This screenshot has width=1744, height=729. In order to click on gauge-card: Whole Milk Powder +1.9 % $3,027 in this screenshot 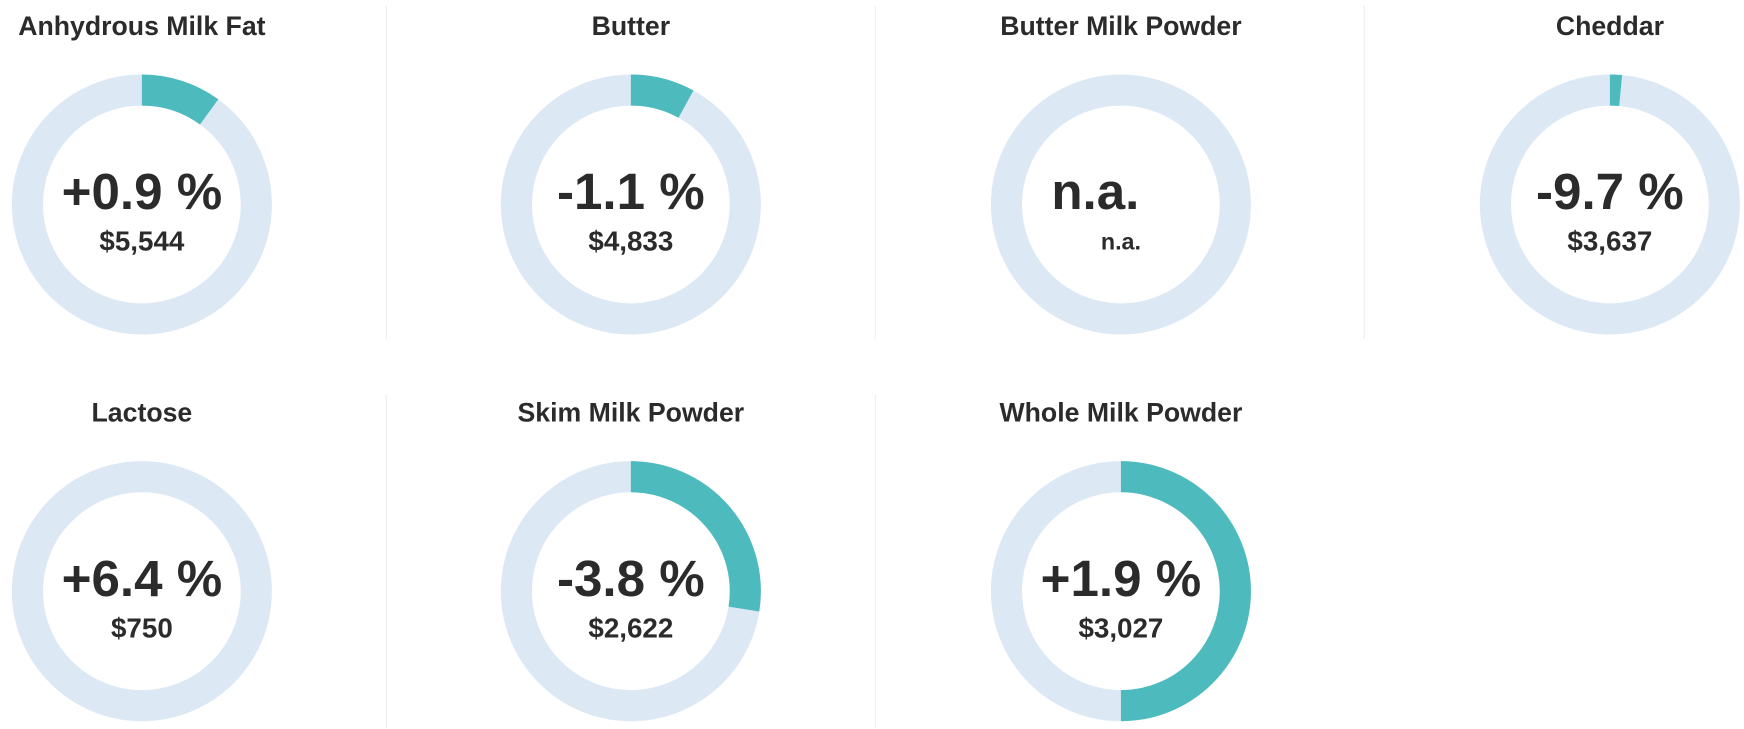, I will do `click(1120, 560)`.